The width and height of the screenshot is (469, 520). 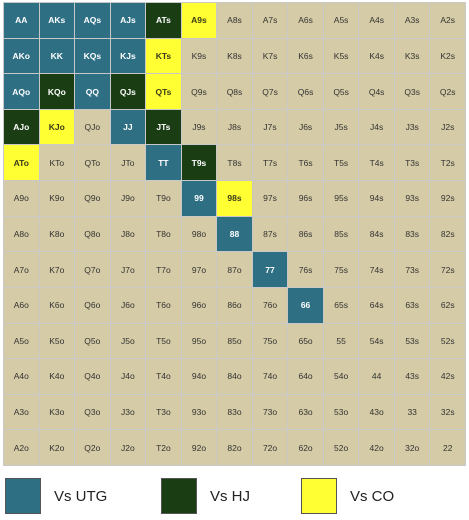 I want to click on hand-cell: Q5s, so click(x=341, y=91).